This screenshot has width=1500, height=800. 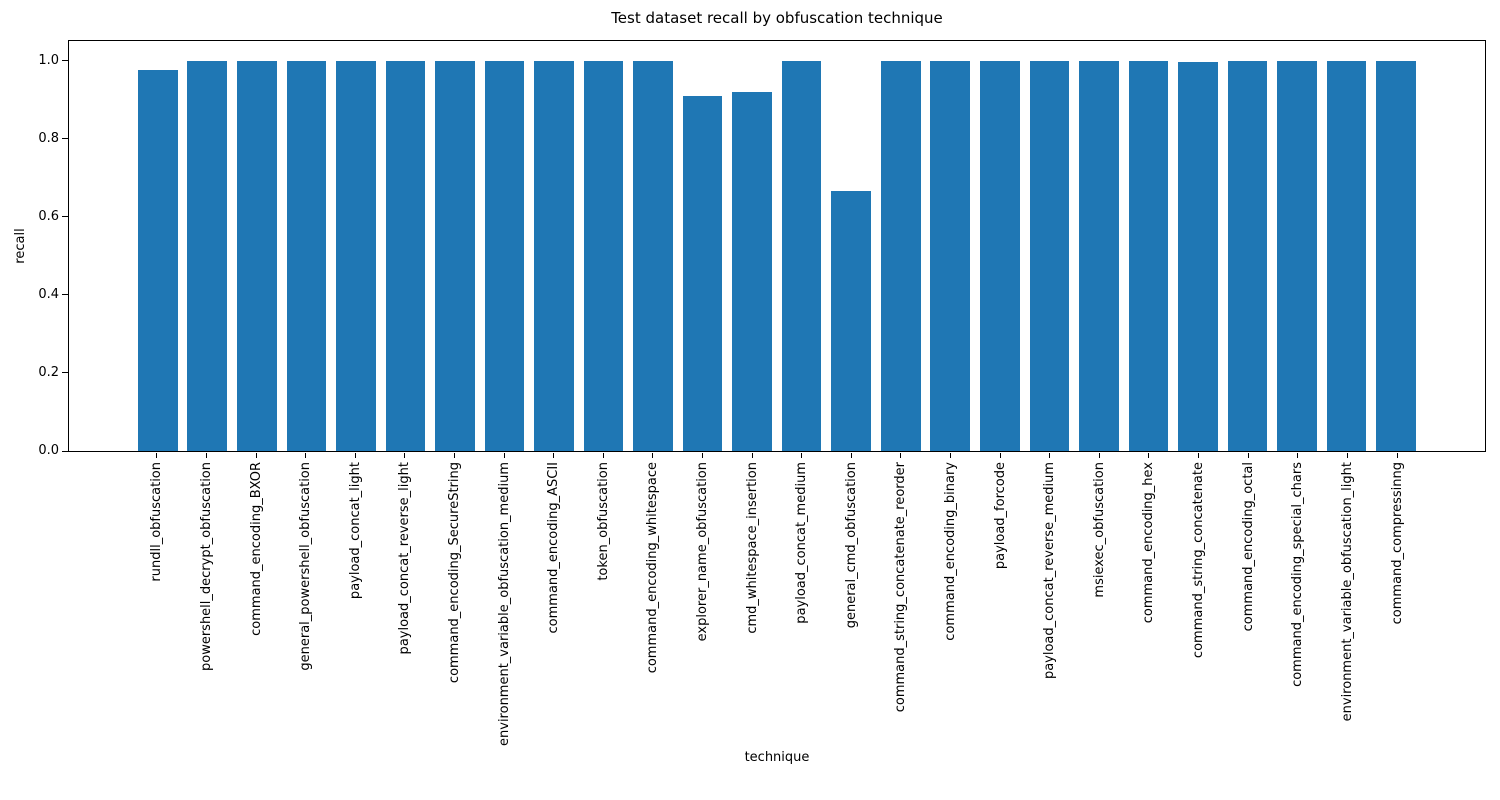 What do you see at coordinates (157, 260) in the screenshot?
I see `bar-rundll_obfuscation` at bounding box center [157, 260].